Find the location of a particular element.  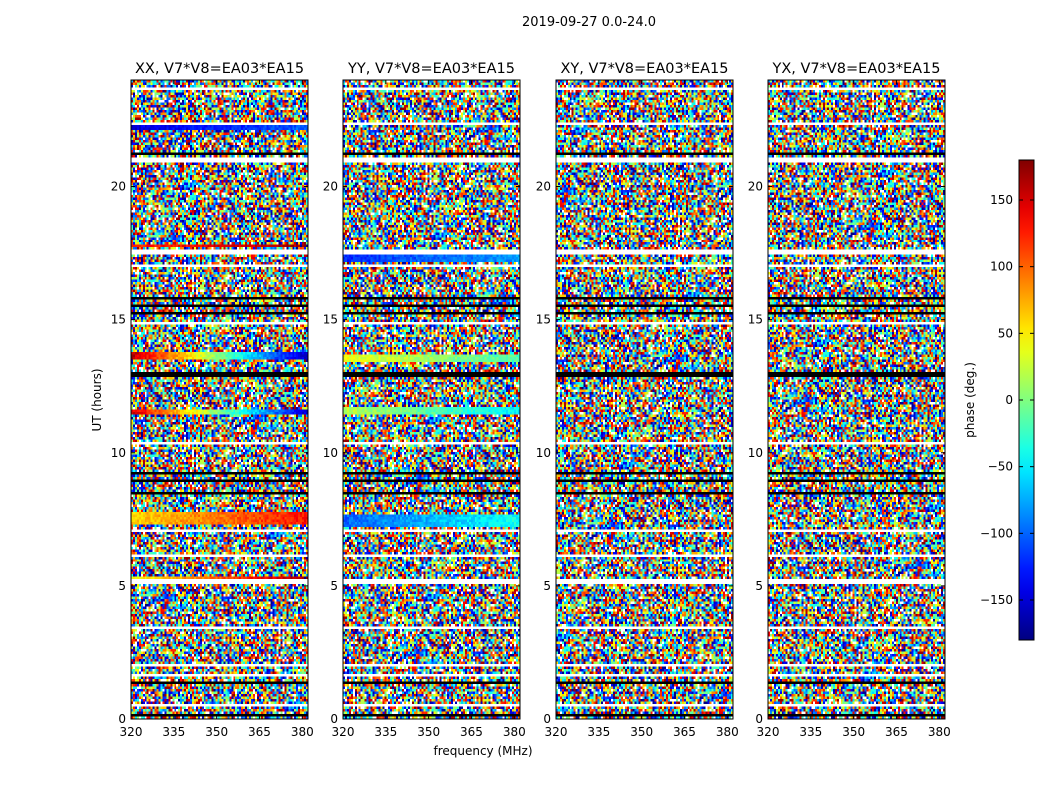

colorbar-tick-label: −100 is located at coordinates (996, 533).